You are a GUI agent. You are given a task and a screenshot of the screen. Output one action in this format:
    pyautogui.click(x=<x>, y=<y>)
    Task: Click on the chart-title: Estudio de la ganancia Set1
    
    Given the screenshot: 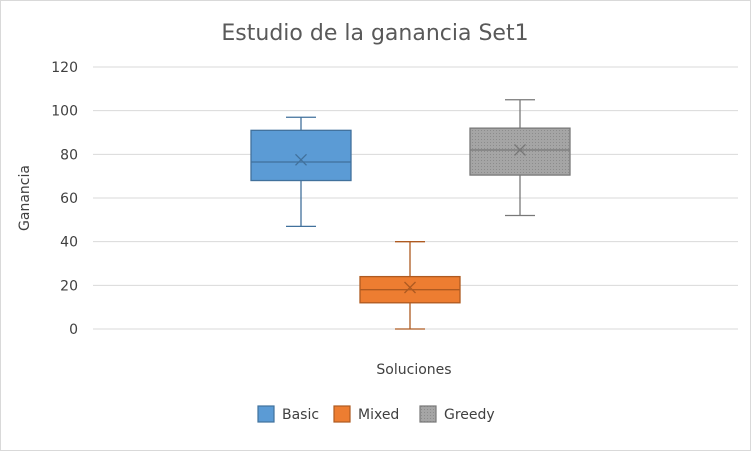 What is the action you would take?
    pyautogui.click(x=374, y=33)
    